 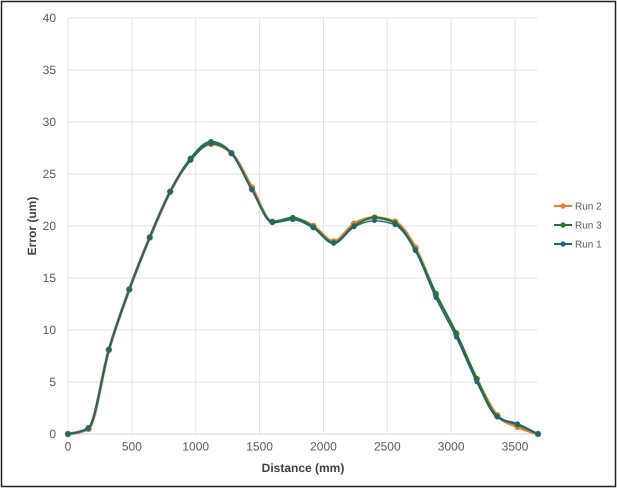 I want to click on y-tick-label: 5, so click(x=52, y=381).